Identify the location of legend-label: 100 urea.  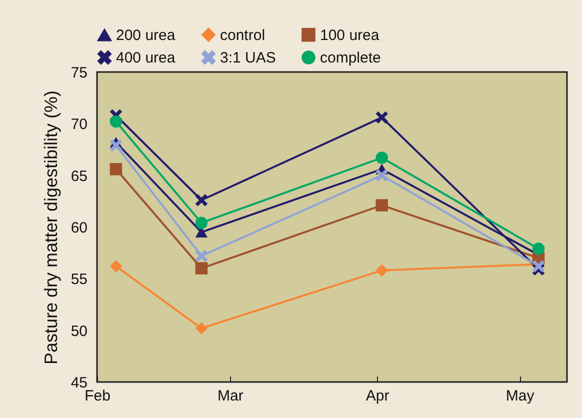
(350, 35).